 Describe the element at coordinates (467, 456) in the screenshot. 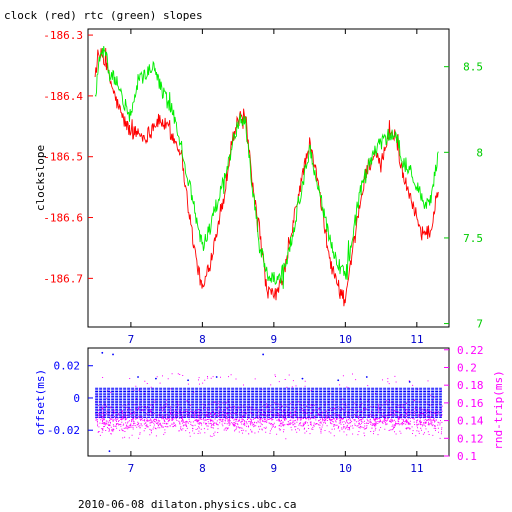

I see `rndtrip-ytick-label: 0.1` at that location.